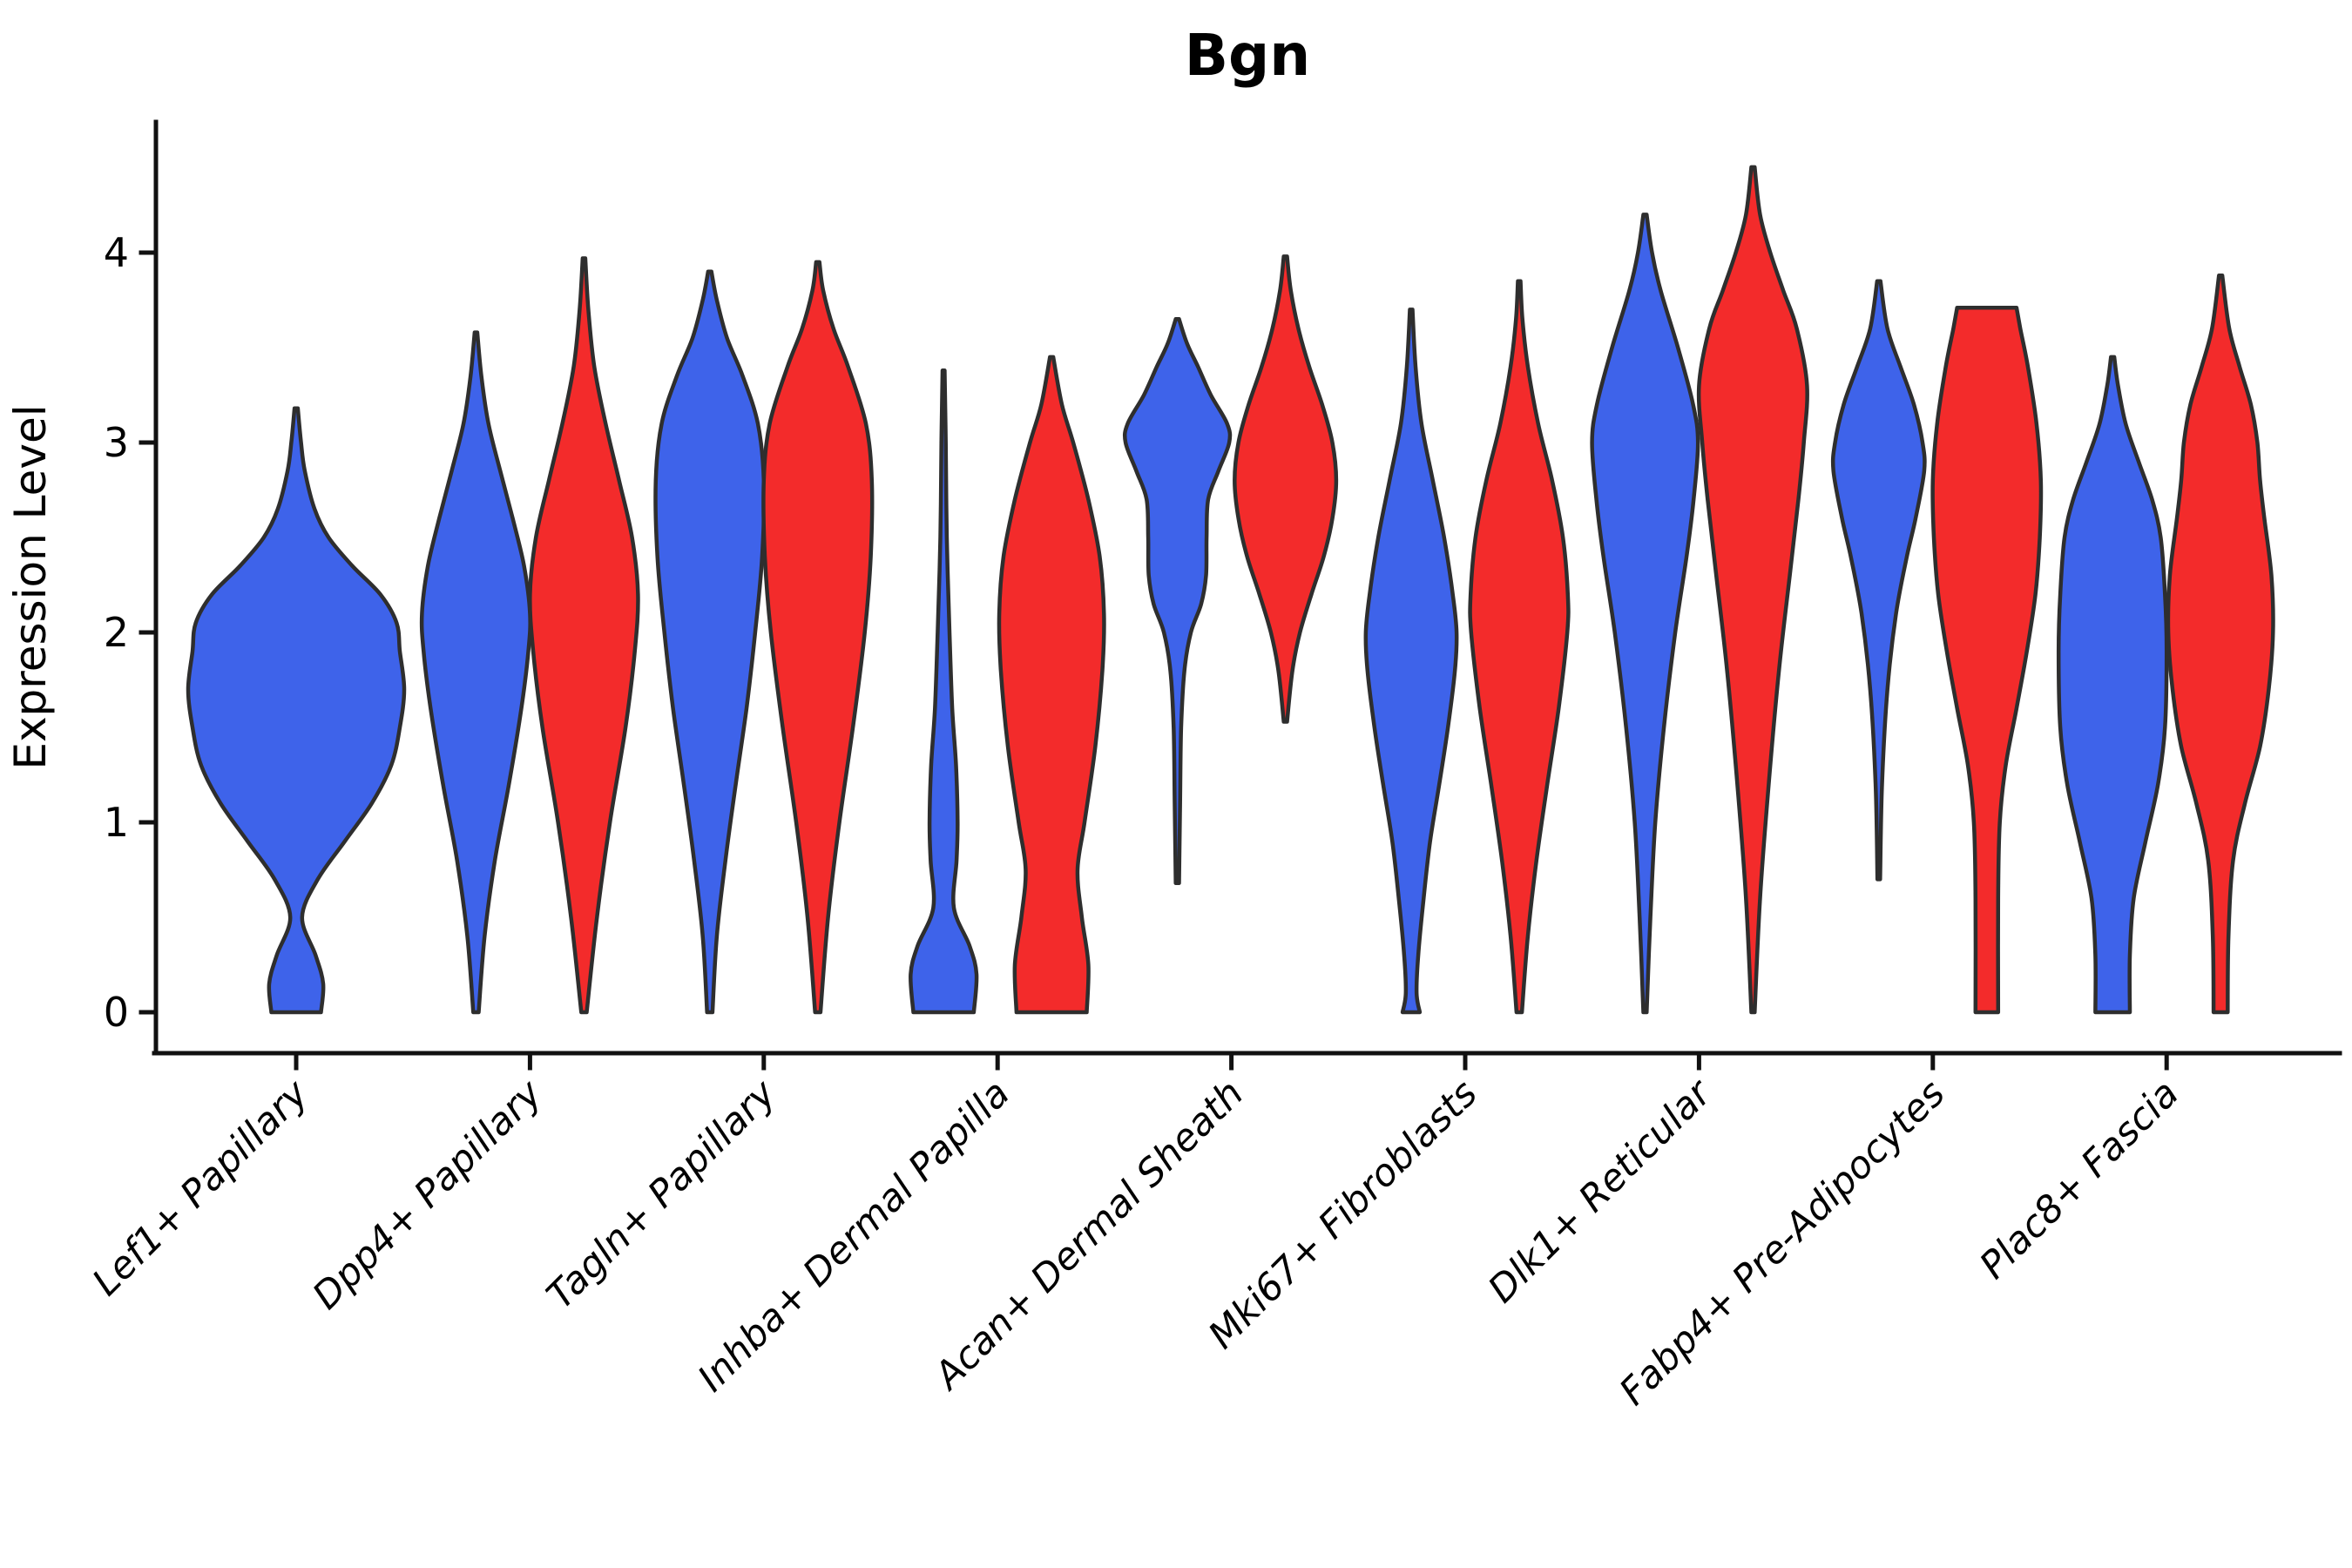 Image resolution: width=2352 pixels, height=1568 pixels. What do you see at coordinates (116, 822) in the screenshot?
I see `y-tick-label: 1` at bounding box center [116, 822].